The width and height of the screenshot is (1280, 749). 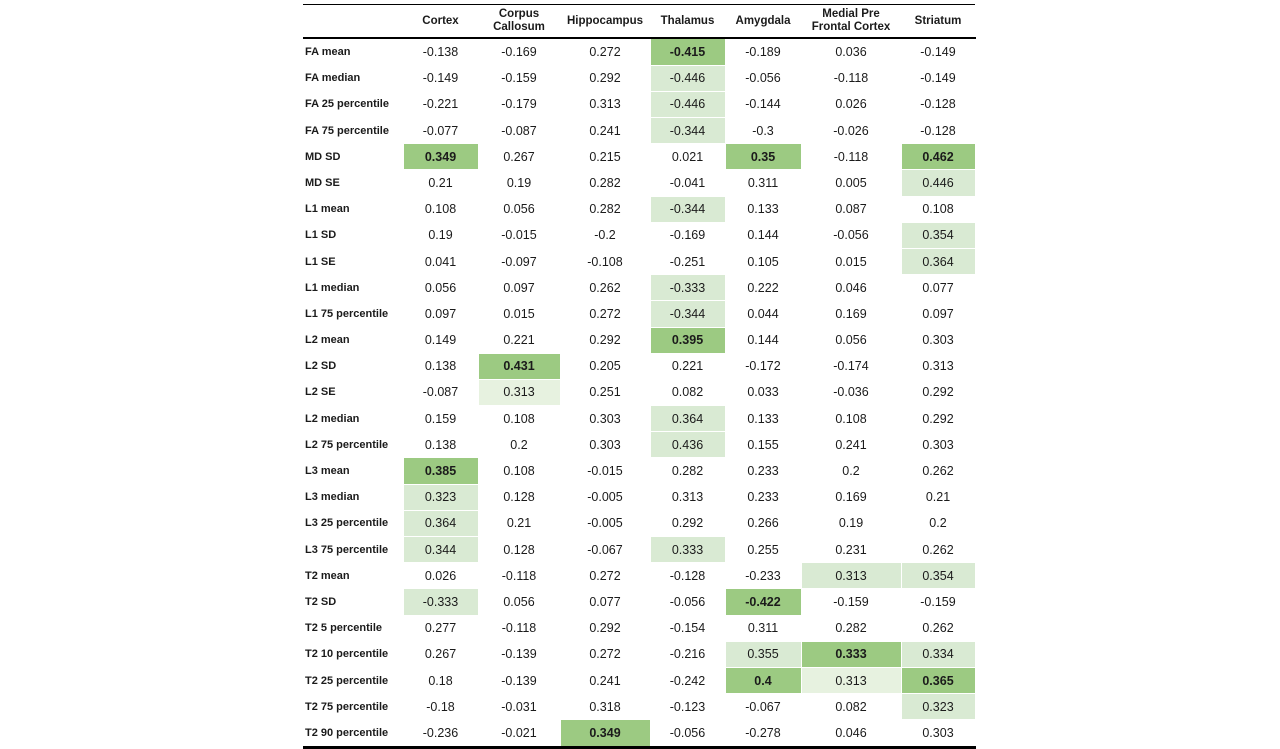 What do you see at coordinates (851, 288) in the screenshot?
I see `value-cell: 0.046` at bounding box center [851, 288].